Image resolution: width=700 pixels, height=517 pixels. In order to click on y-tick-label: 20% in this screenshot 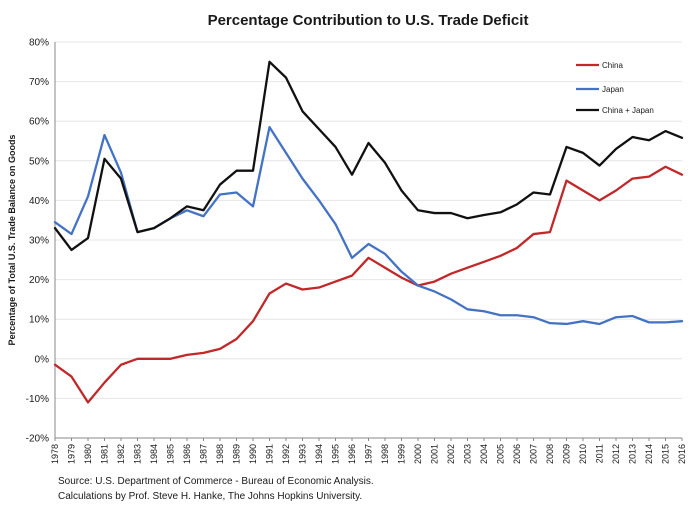, I will do `click(39, 280)`.